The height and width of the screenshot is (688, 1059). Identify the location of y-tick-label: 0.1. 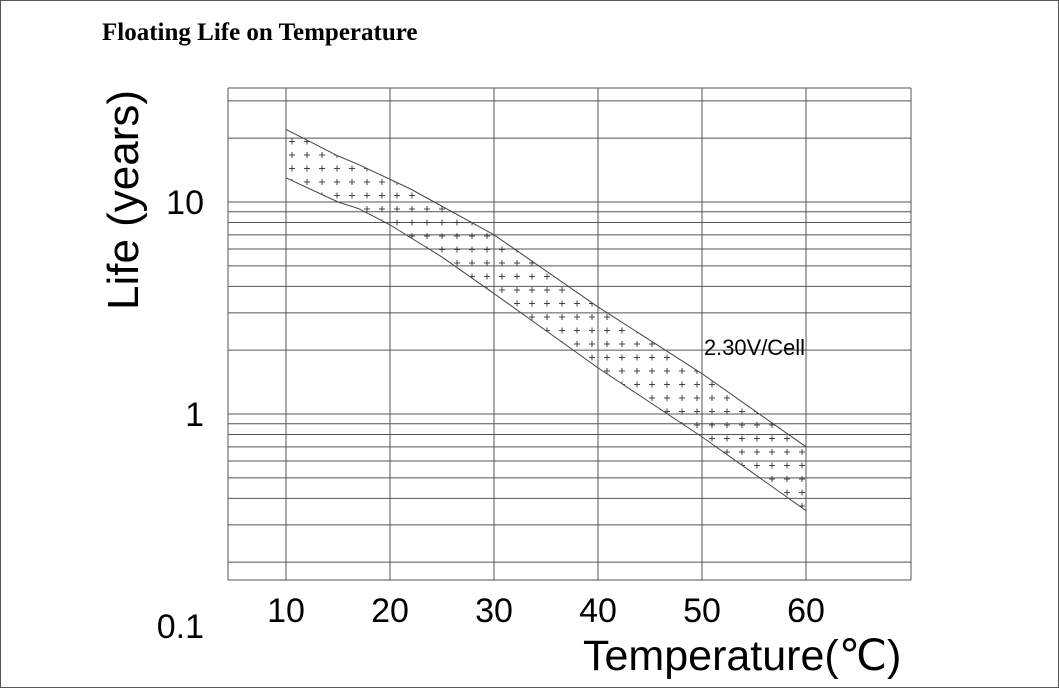
(180, 627).